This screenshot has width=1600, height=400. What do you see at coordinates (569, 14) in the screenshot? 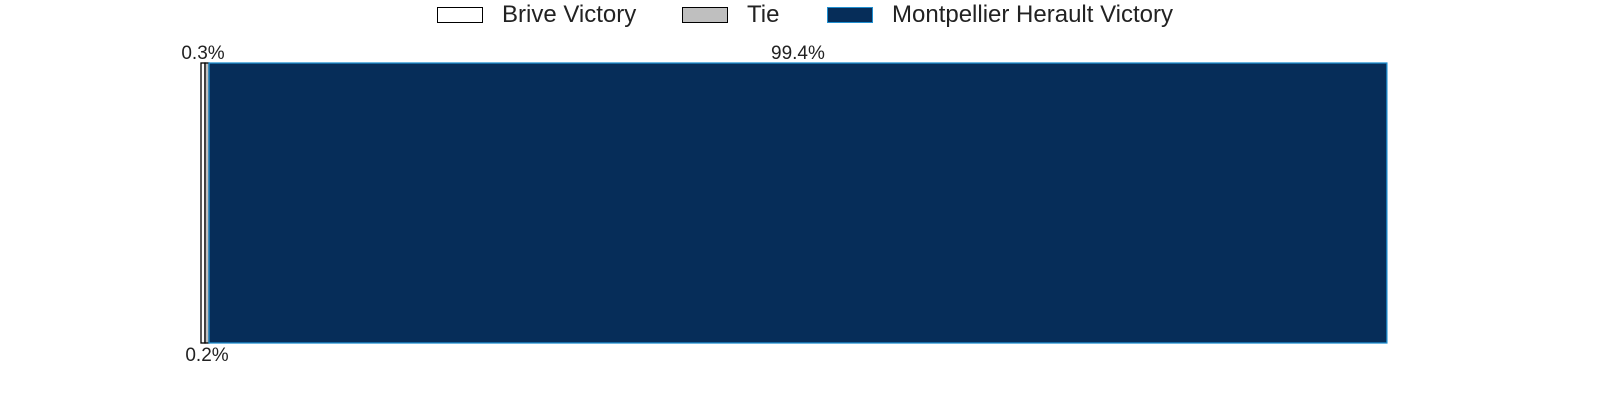
I see `legend-label-brive-victory: Brive Victory` at bounding box center [569, 14].